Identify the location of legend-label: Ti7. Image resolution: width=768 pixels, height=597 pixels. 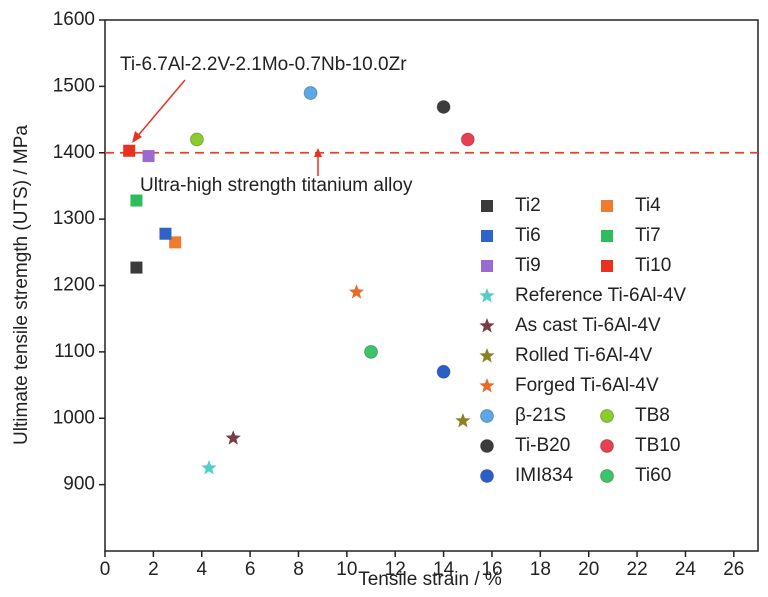
(648, 235).